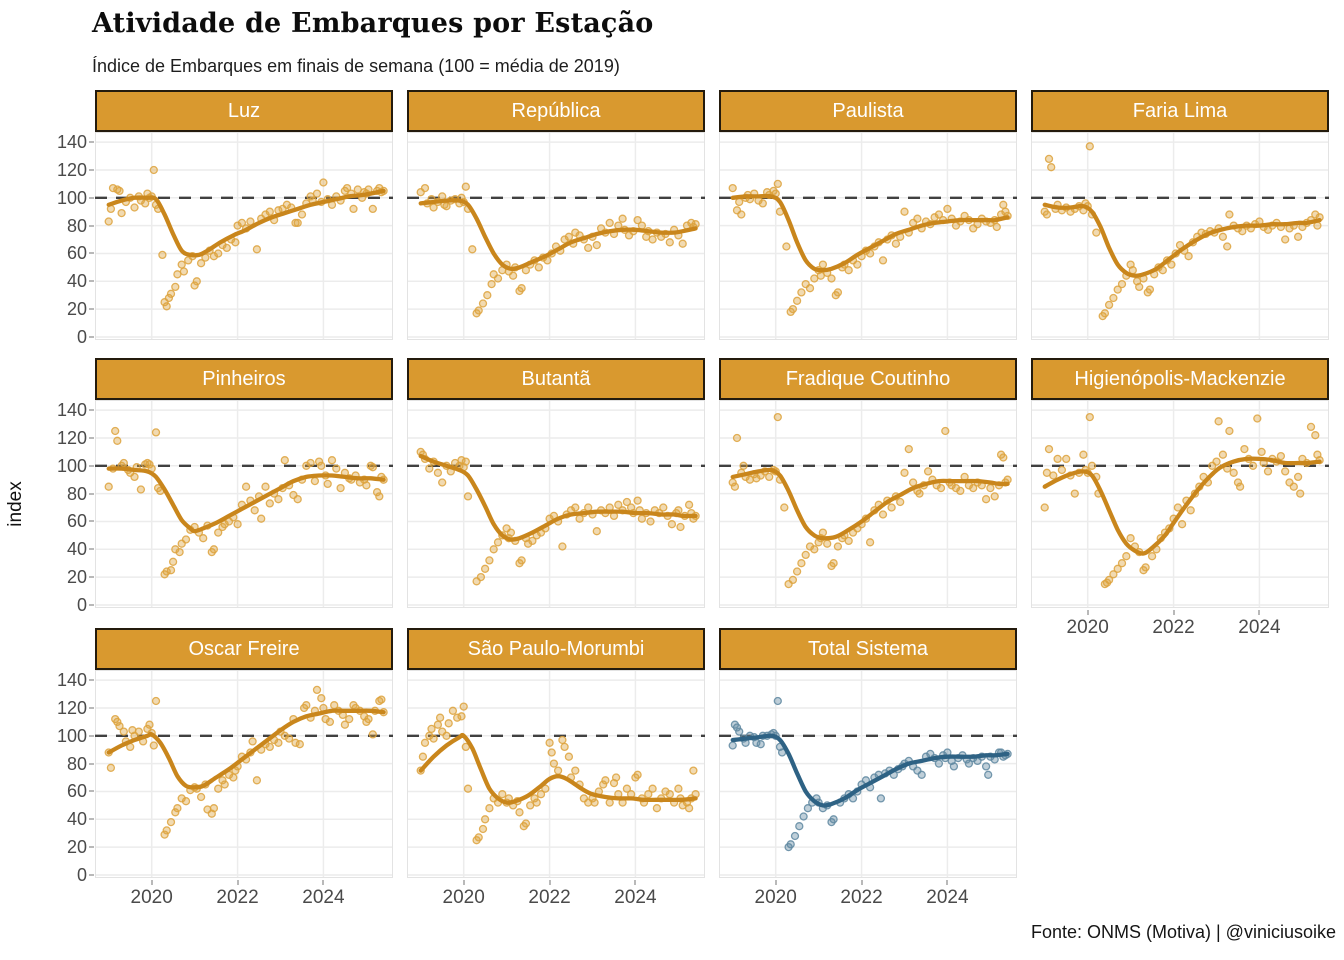 The image size is (1344, 960). I want to click on facet-strip-luz: Luz, so click(244, 111).